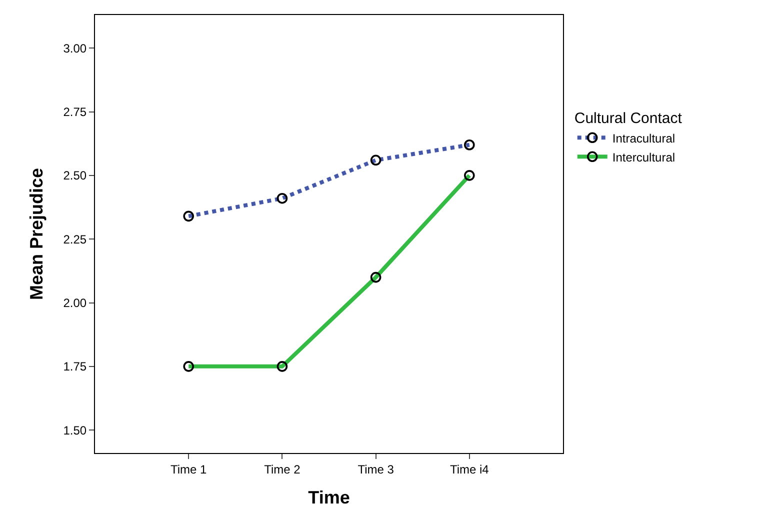 The height and width of the screenshot is (518, 768). I want to click on y-tick-label: 3.00, so click(75, 48).